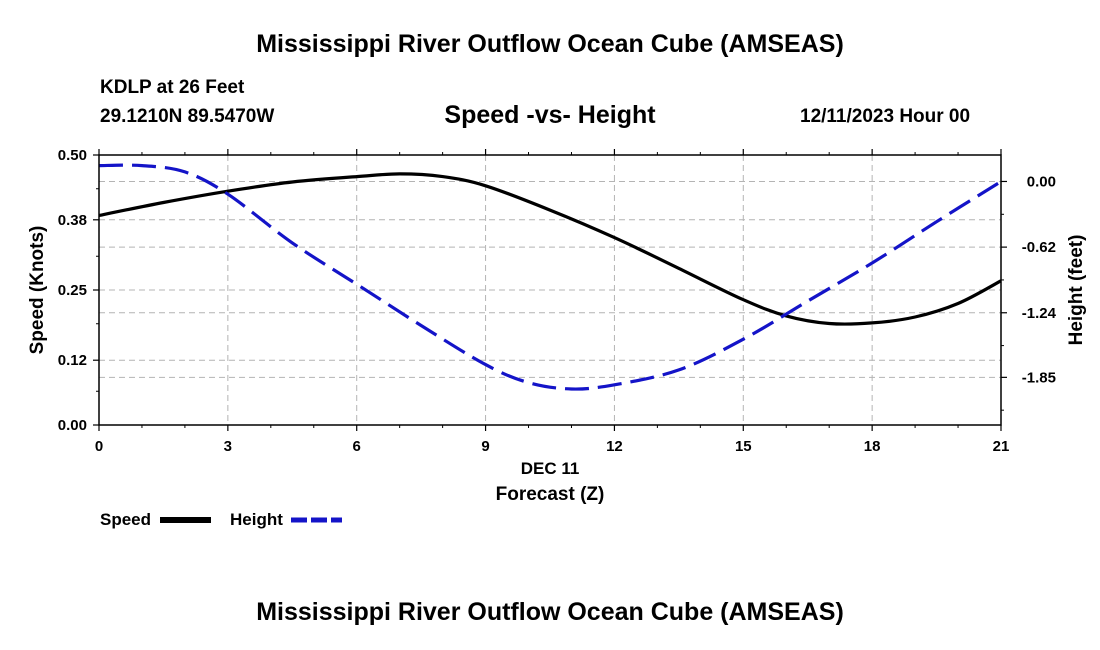 Image resolution: width=1100 pixels, height=650 pixels. Describe the element at coordinates (1001, 446) in the screenshot. I see `x-tick-label: 21` at that location.